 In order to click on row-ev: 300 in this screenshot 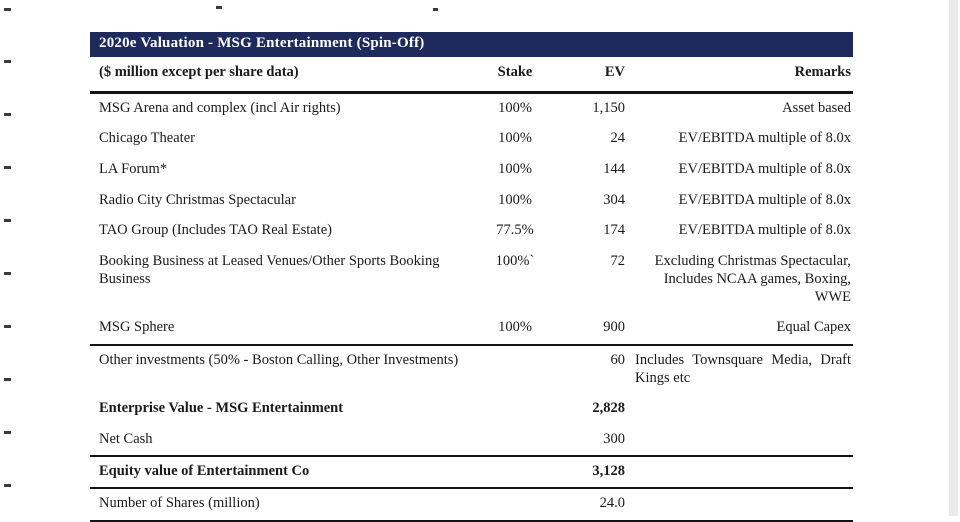, I will do `click(614, 438)`.